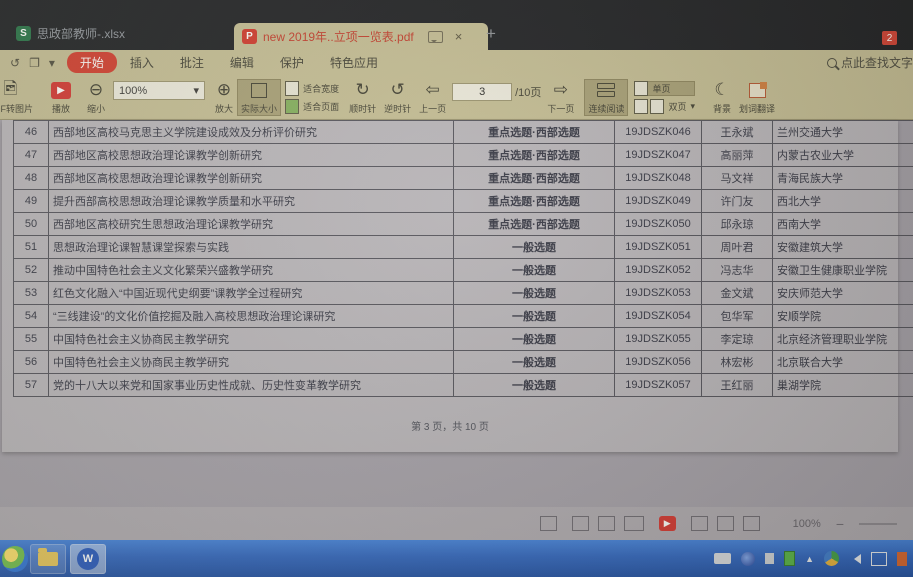 The height and width of the screenshot is (577, 913). I want to click on menu-tab-edit: 编辑, so click(241, 63).